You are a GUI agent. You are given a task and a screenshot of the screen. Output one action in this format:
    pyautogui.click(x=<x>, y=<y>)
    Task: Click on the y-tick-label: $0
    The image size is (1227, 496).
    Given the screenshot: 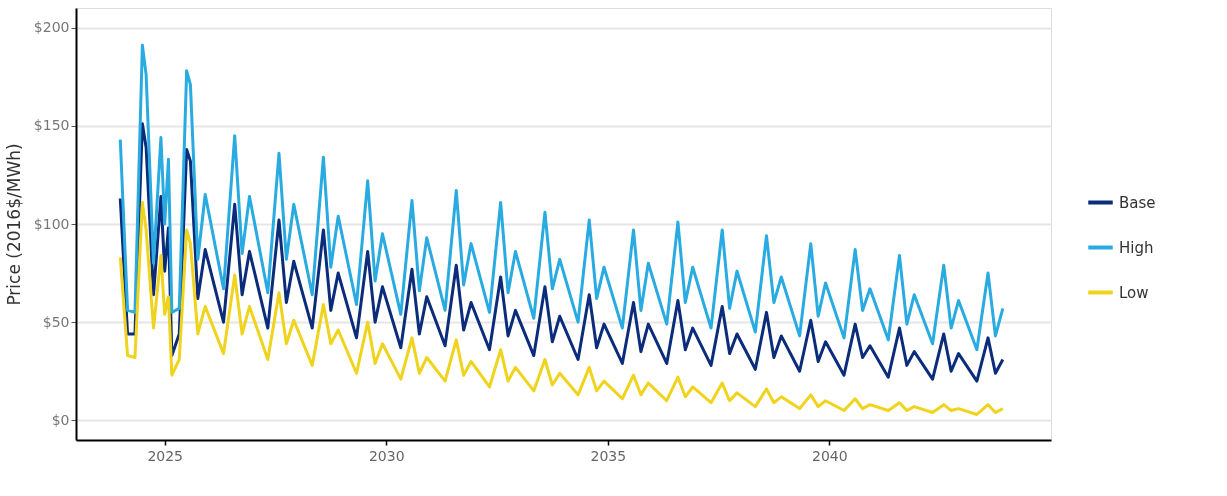 What is the action you would take?
    pyautogui.click(x=60, y=419)
    